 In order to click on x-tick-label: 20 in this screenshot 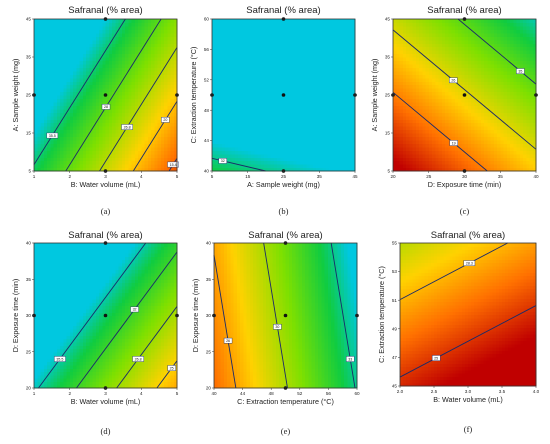, I will do `click(393, 176)`.